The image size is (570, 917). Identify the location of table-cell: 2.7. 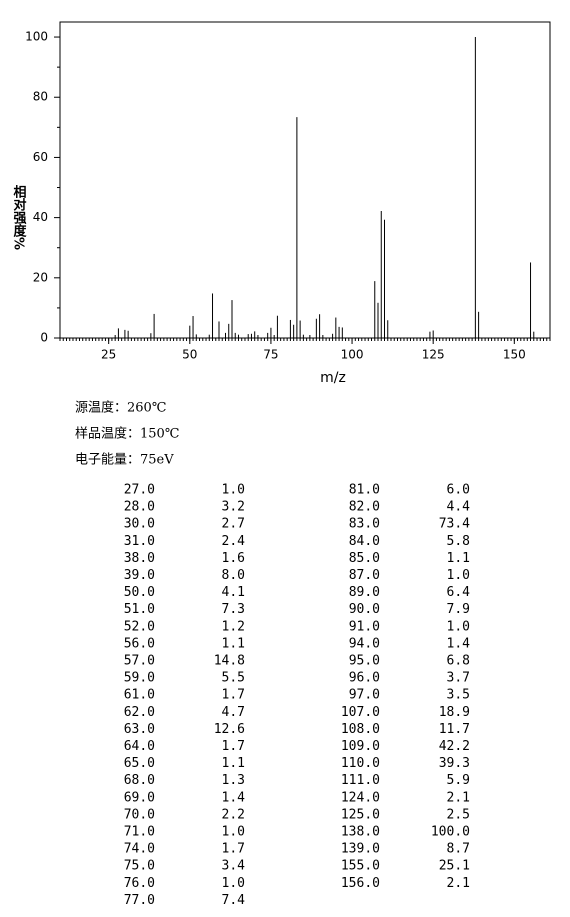
(233, 524).